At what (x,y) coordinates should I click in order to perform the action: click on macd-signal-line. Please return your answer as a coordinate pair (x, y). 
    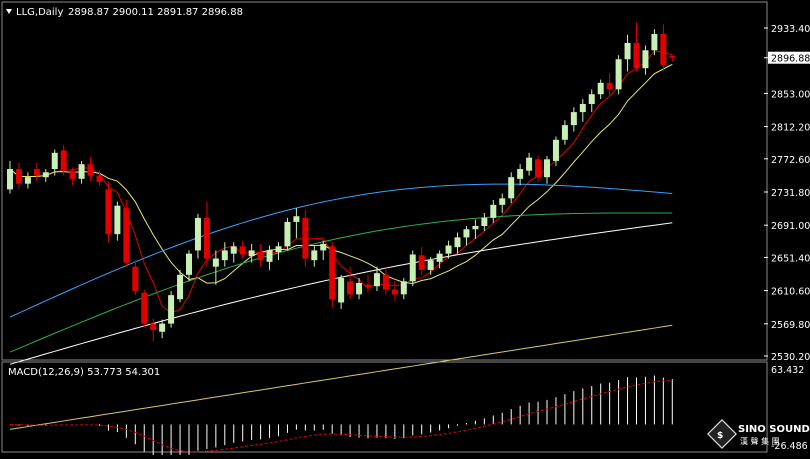
    Looking at the image, I should click on (341, 416).